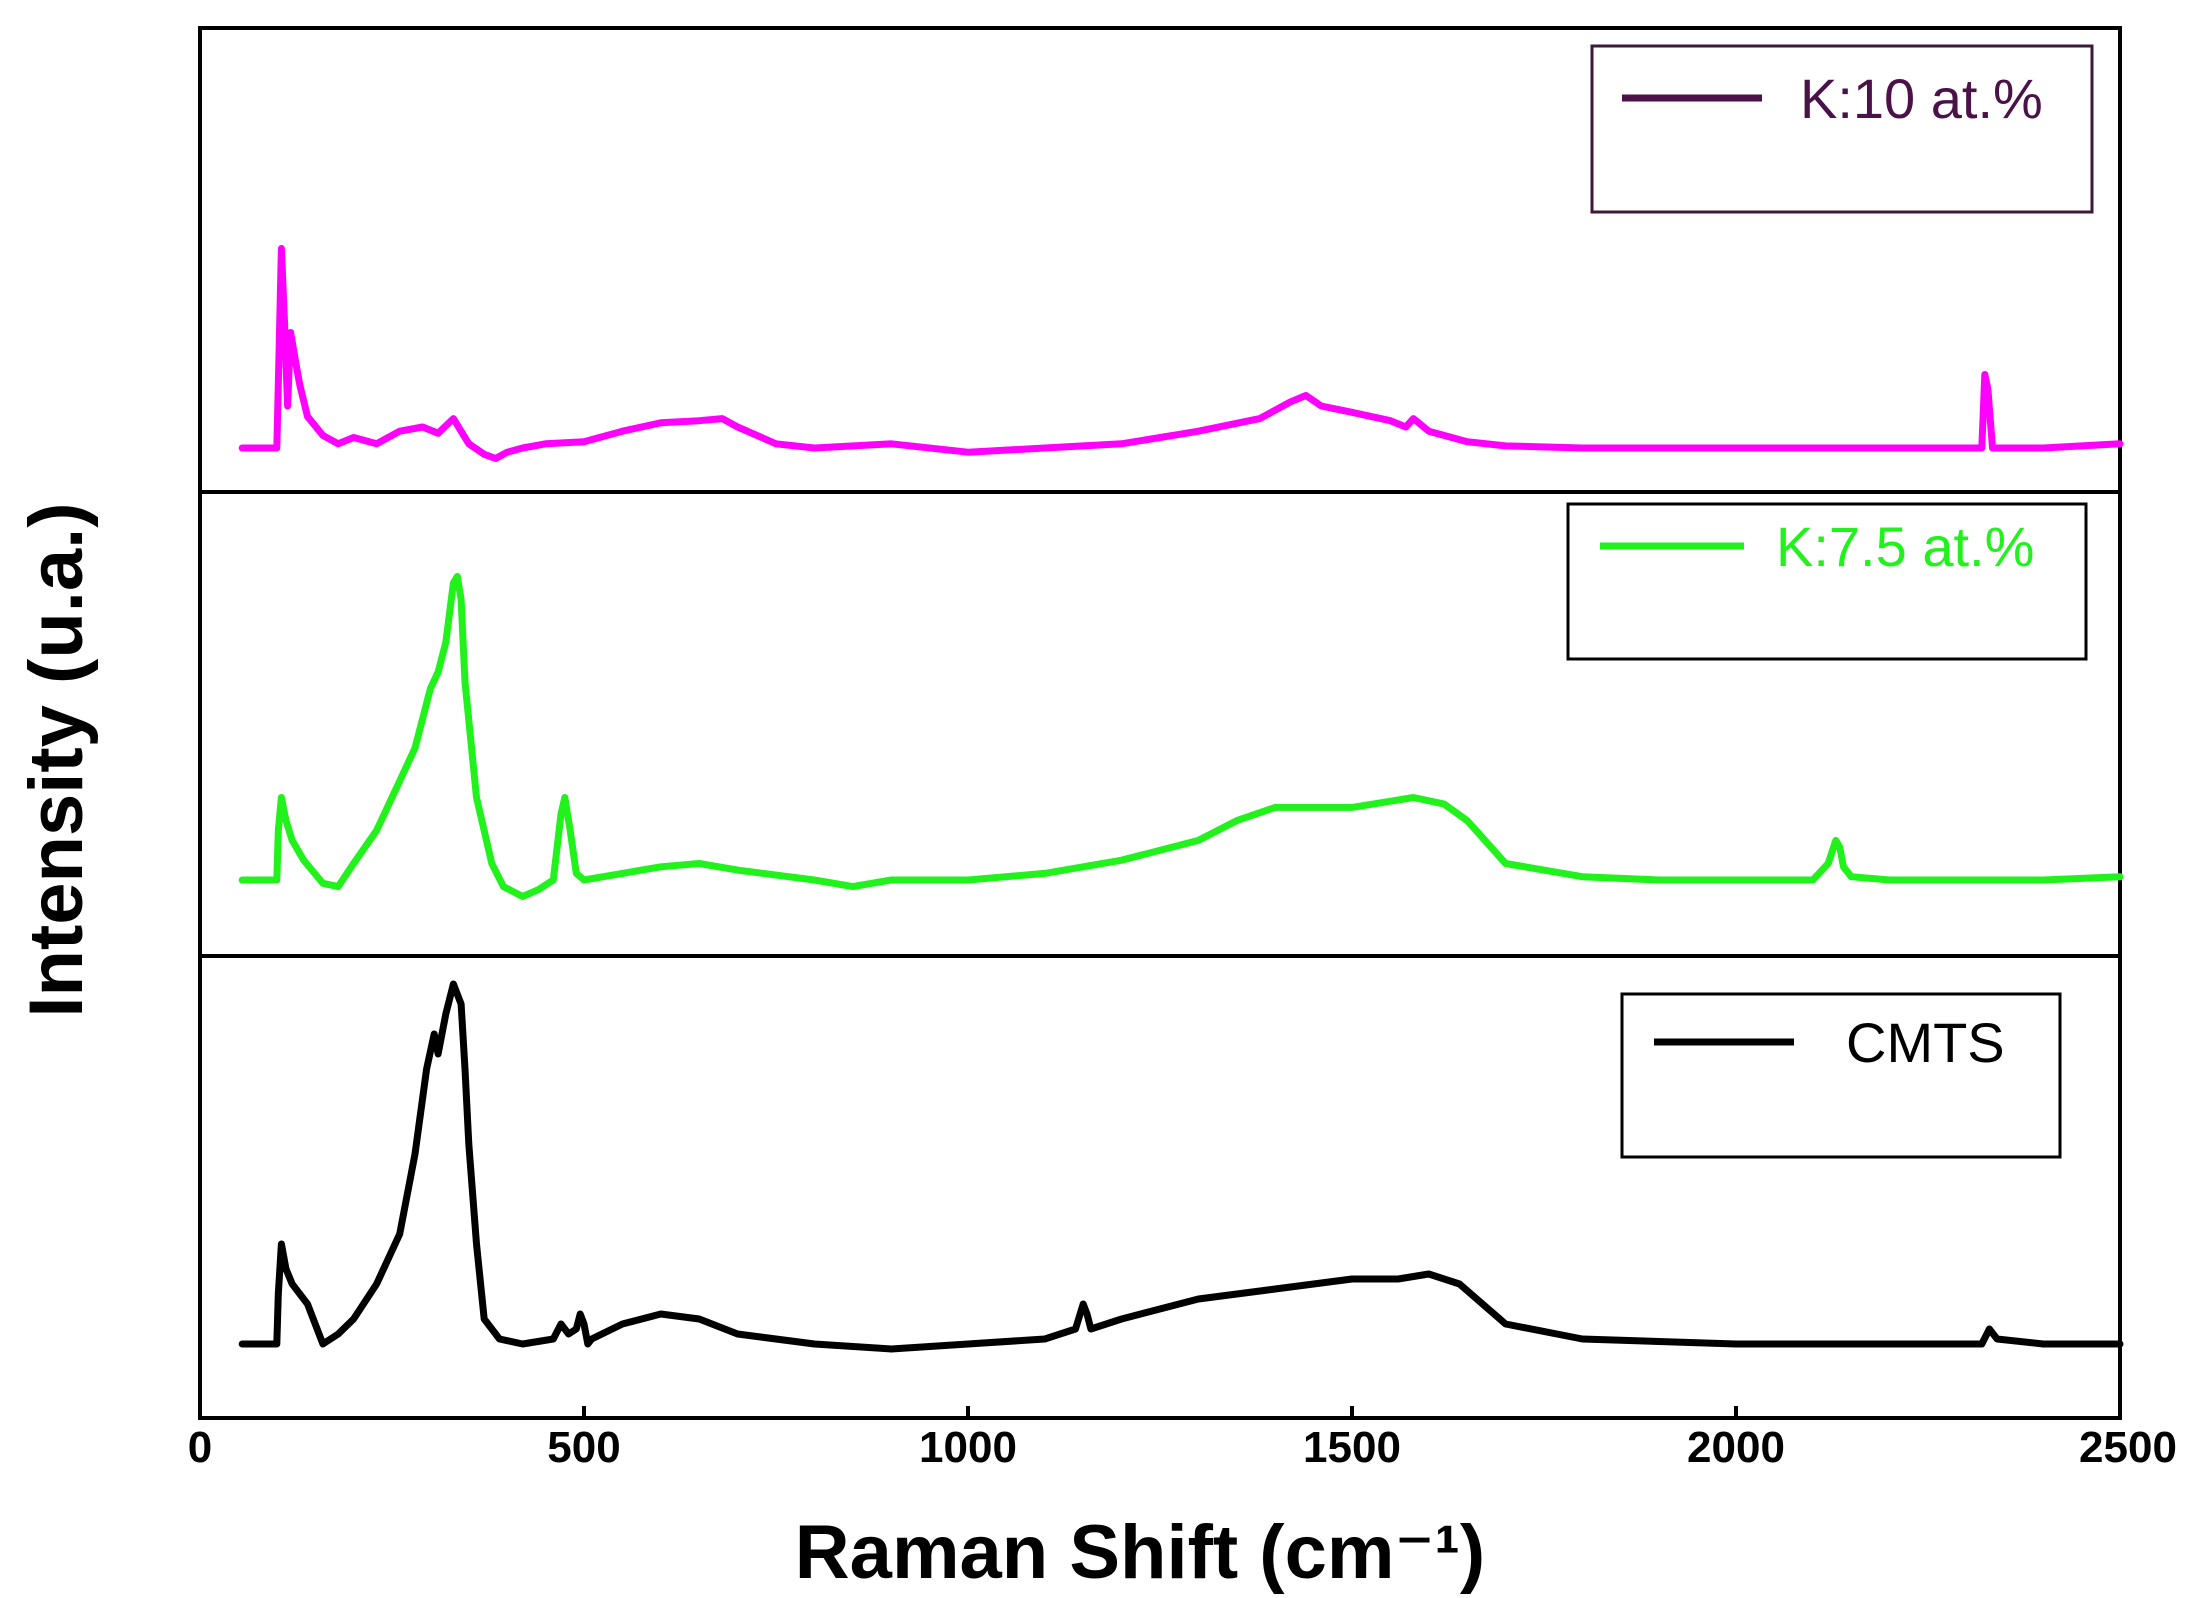 The height and width of the screenshot is (1598, 2192). What do you see at coordinates (1921, 98) in the screenshot?
I see `legend-label: K:10 at.%` at bounding box center [1921, 98].